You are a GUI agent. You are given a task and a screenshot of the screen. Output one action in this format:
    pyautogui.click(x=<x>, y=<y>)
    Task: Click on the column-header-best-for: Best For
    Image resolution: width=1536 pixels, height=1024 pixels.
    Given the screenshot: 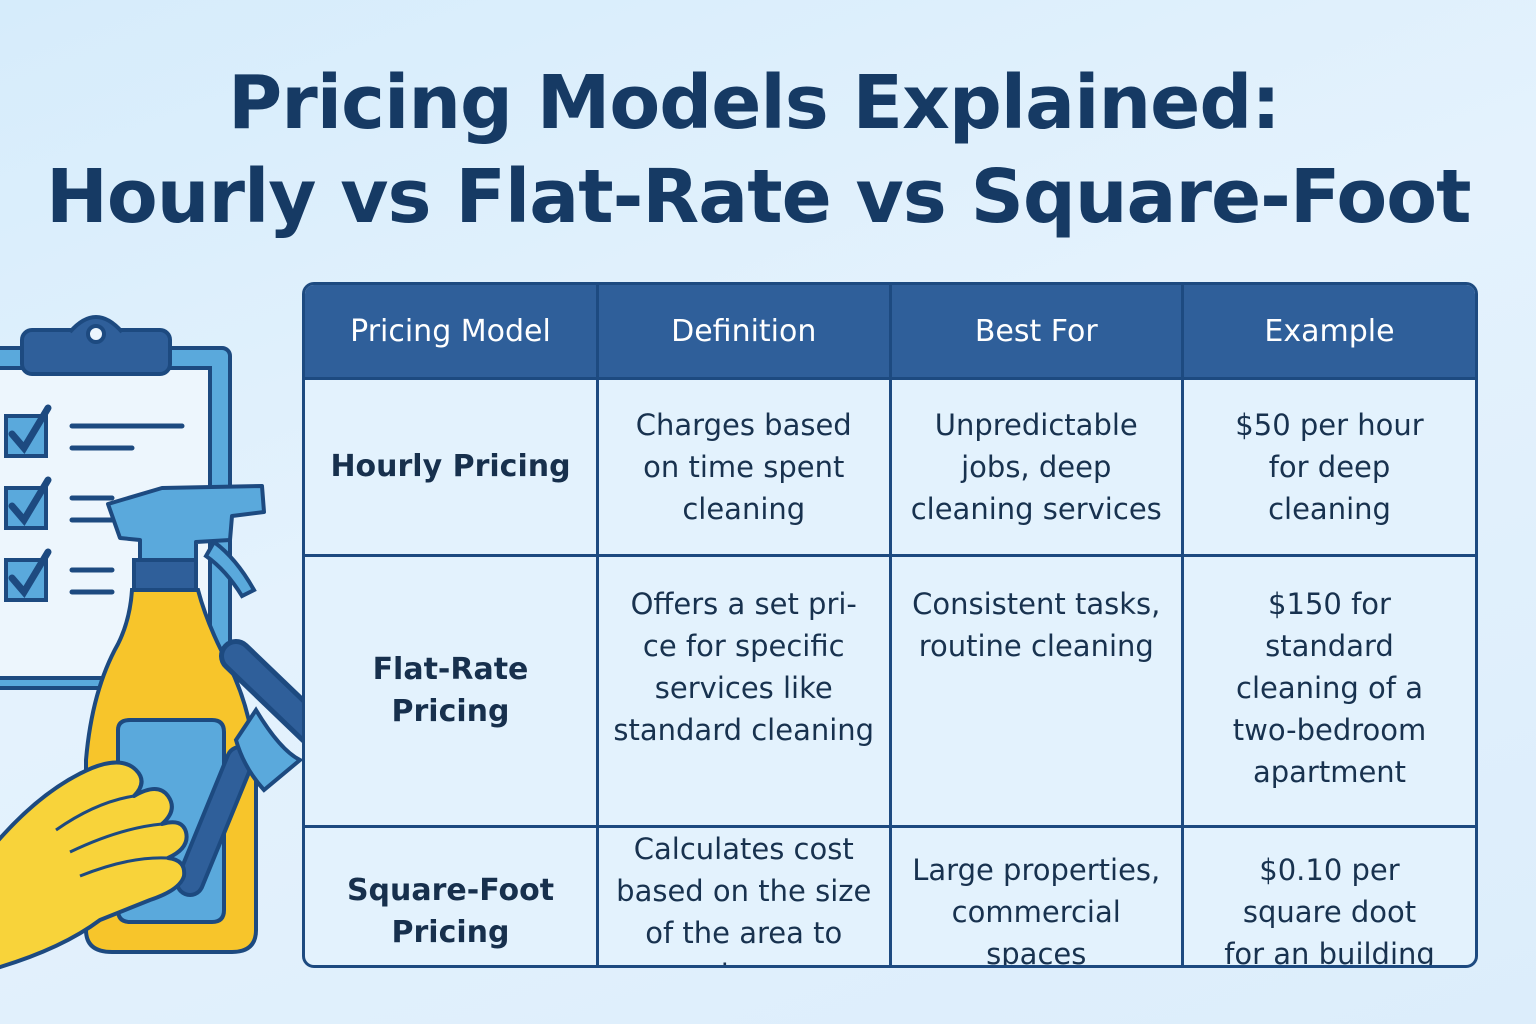 What is the action you would take?
    pyautogui.click(x=1036, y=332)
    